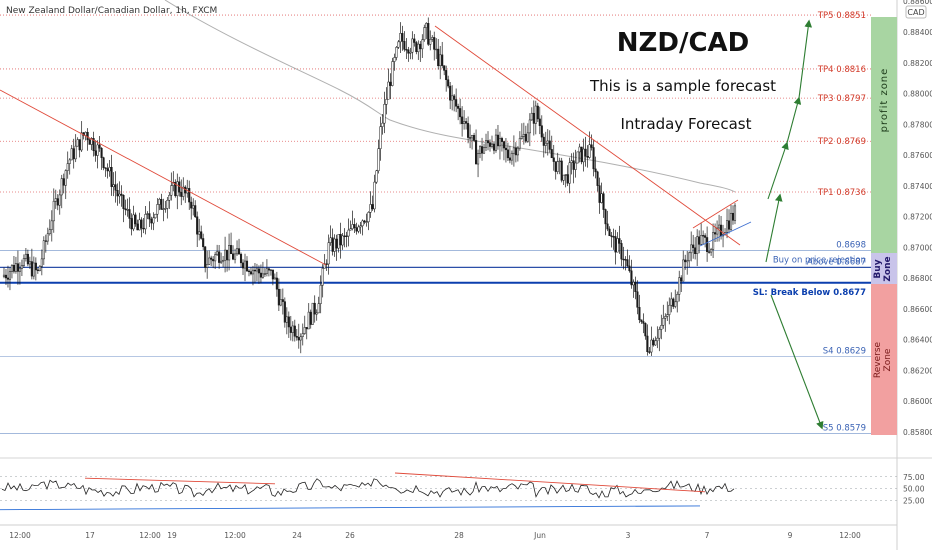  I want to click on currency-badge-text: CAD, so click(915, 12).